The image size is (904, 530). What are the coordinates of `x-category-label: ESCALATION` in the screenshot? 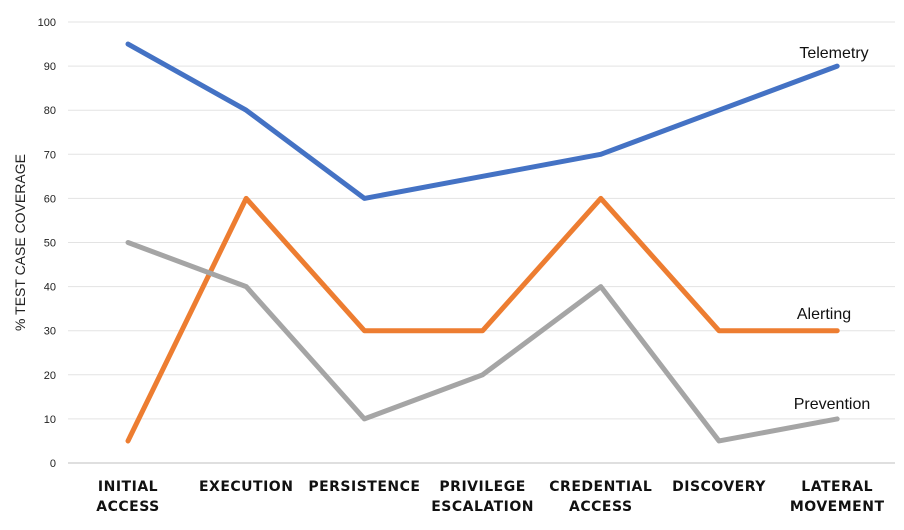 It's located at (482, 507).